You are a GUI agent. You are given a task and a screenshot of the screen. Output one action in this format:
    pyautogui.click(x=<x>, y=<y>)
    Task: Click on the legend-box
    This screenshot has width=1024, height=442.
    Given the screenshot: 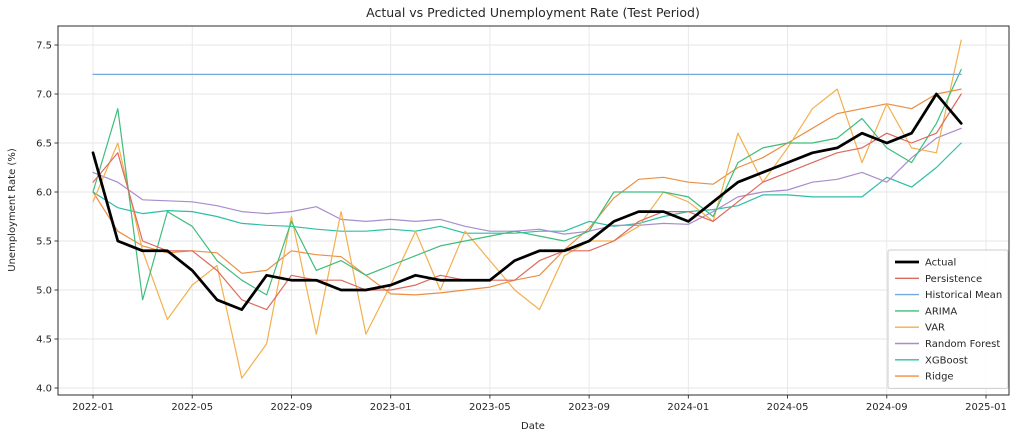 What is the action you would take?
    pyautogui.click(x=948, y=319)
    